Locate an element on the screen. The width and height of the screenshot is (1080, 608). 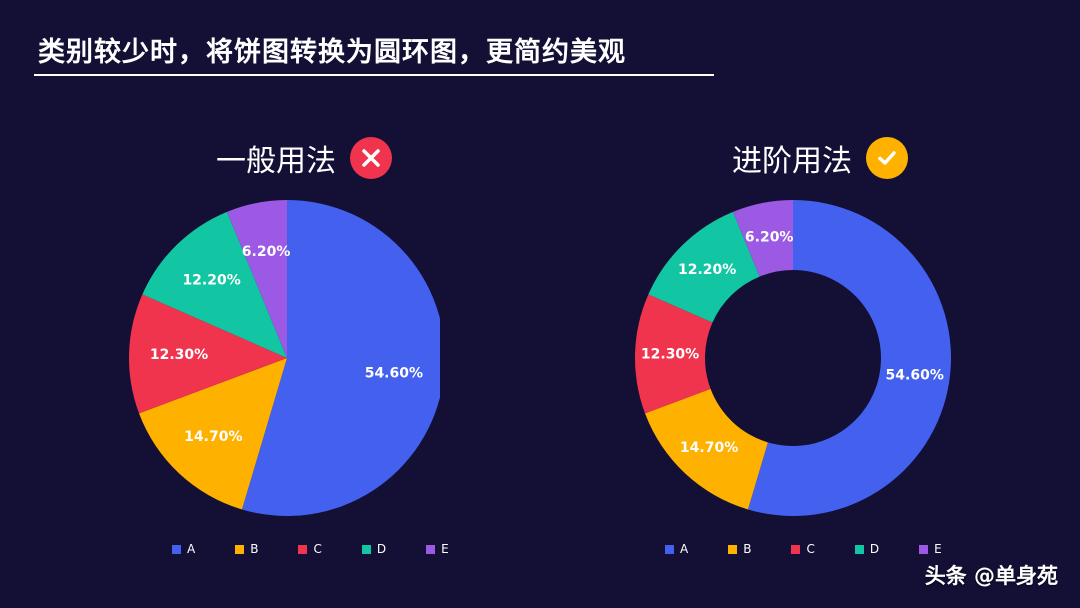
donut-chart-legend: A B C D E is located at coordinates (803, 549).